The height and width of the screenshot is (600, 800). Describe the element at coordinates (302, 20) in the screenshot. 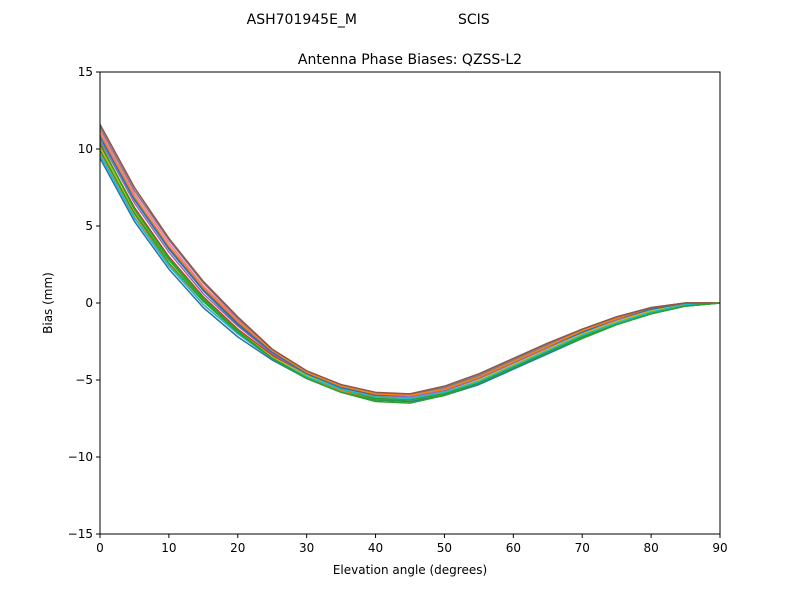

I see `figure-suptitle-antenna: ASH701945E_M` at that location.